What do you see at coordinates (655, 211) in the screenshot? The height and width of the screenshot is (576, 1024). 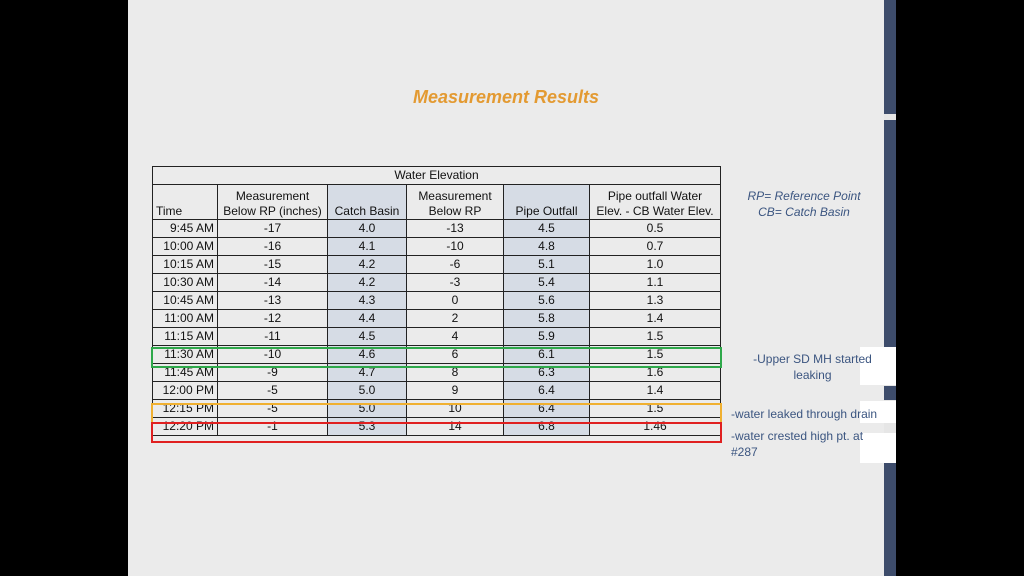 I see `header-line: Elev. - CB Water Elev.` at bounding box center [655, 211].